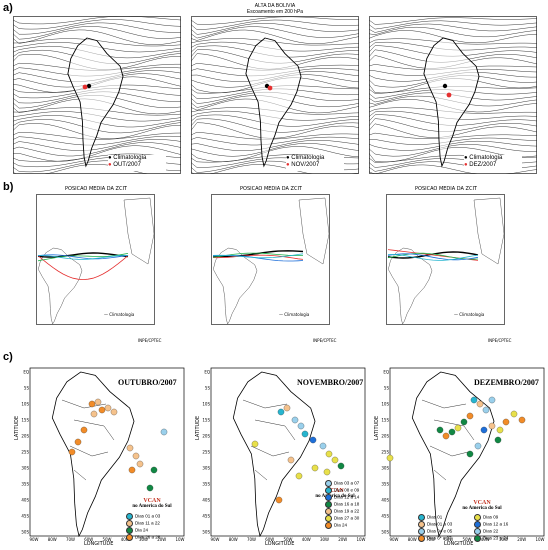 This screenshot has height=550, width=548. I want to click on vcan-sub: no America do Sul, so click(482, 508).